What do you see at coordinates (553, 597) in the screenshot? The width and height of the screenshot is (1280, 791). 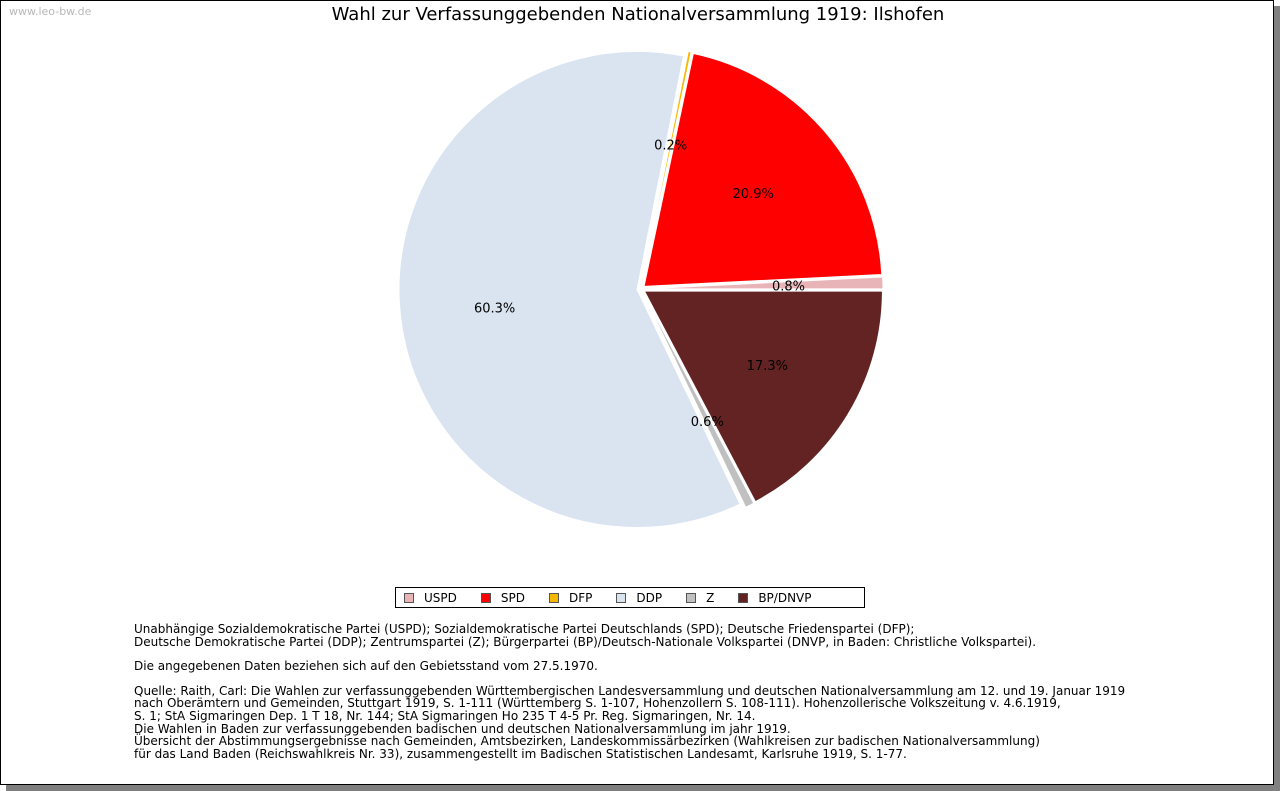 I see `legend-swatch-dfp` at bounding box center [553, 597].